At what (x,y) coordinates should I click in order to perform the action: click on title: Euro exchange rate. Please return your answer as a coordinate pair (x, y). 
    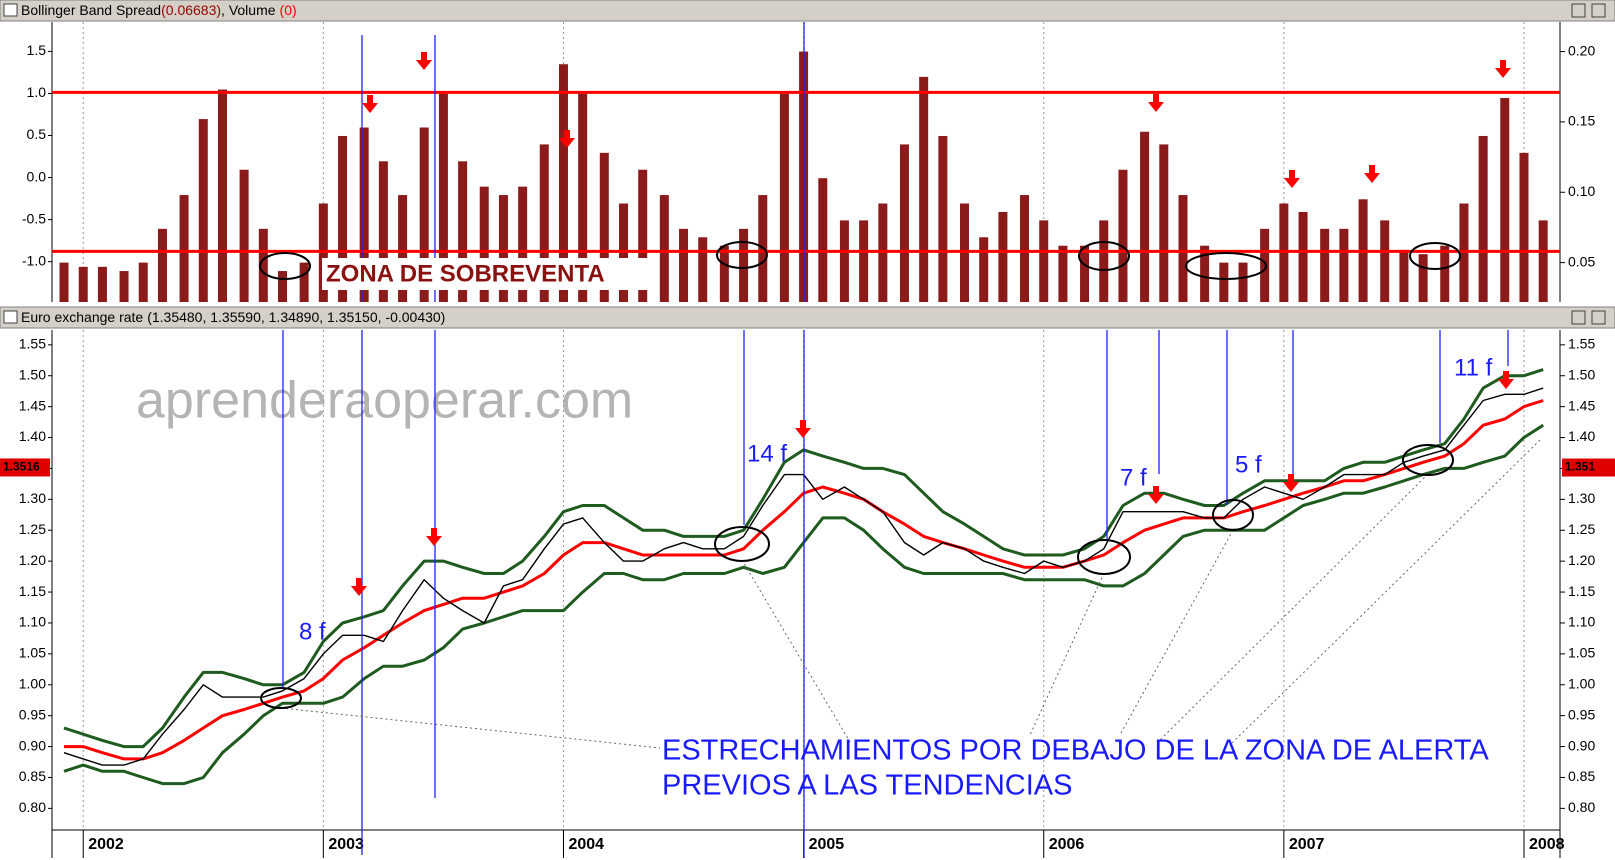
    Looking at the image, I should click on (82, 317).